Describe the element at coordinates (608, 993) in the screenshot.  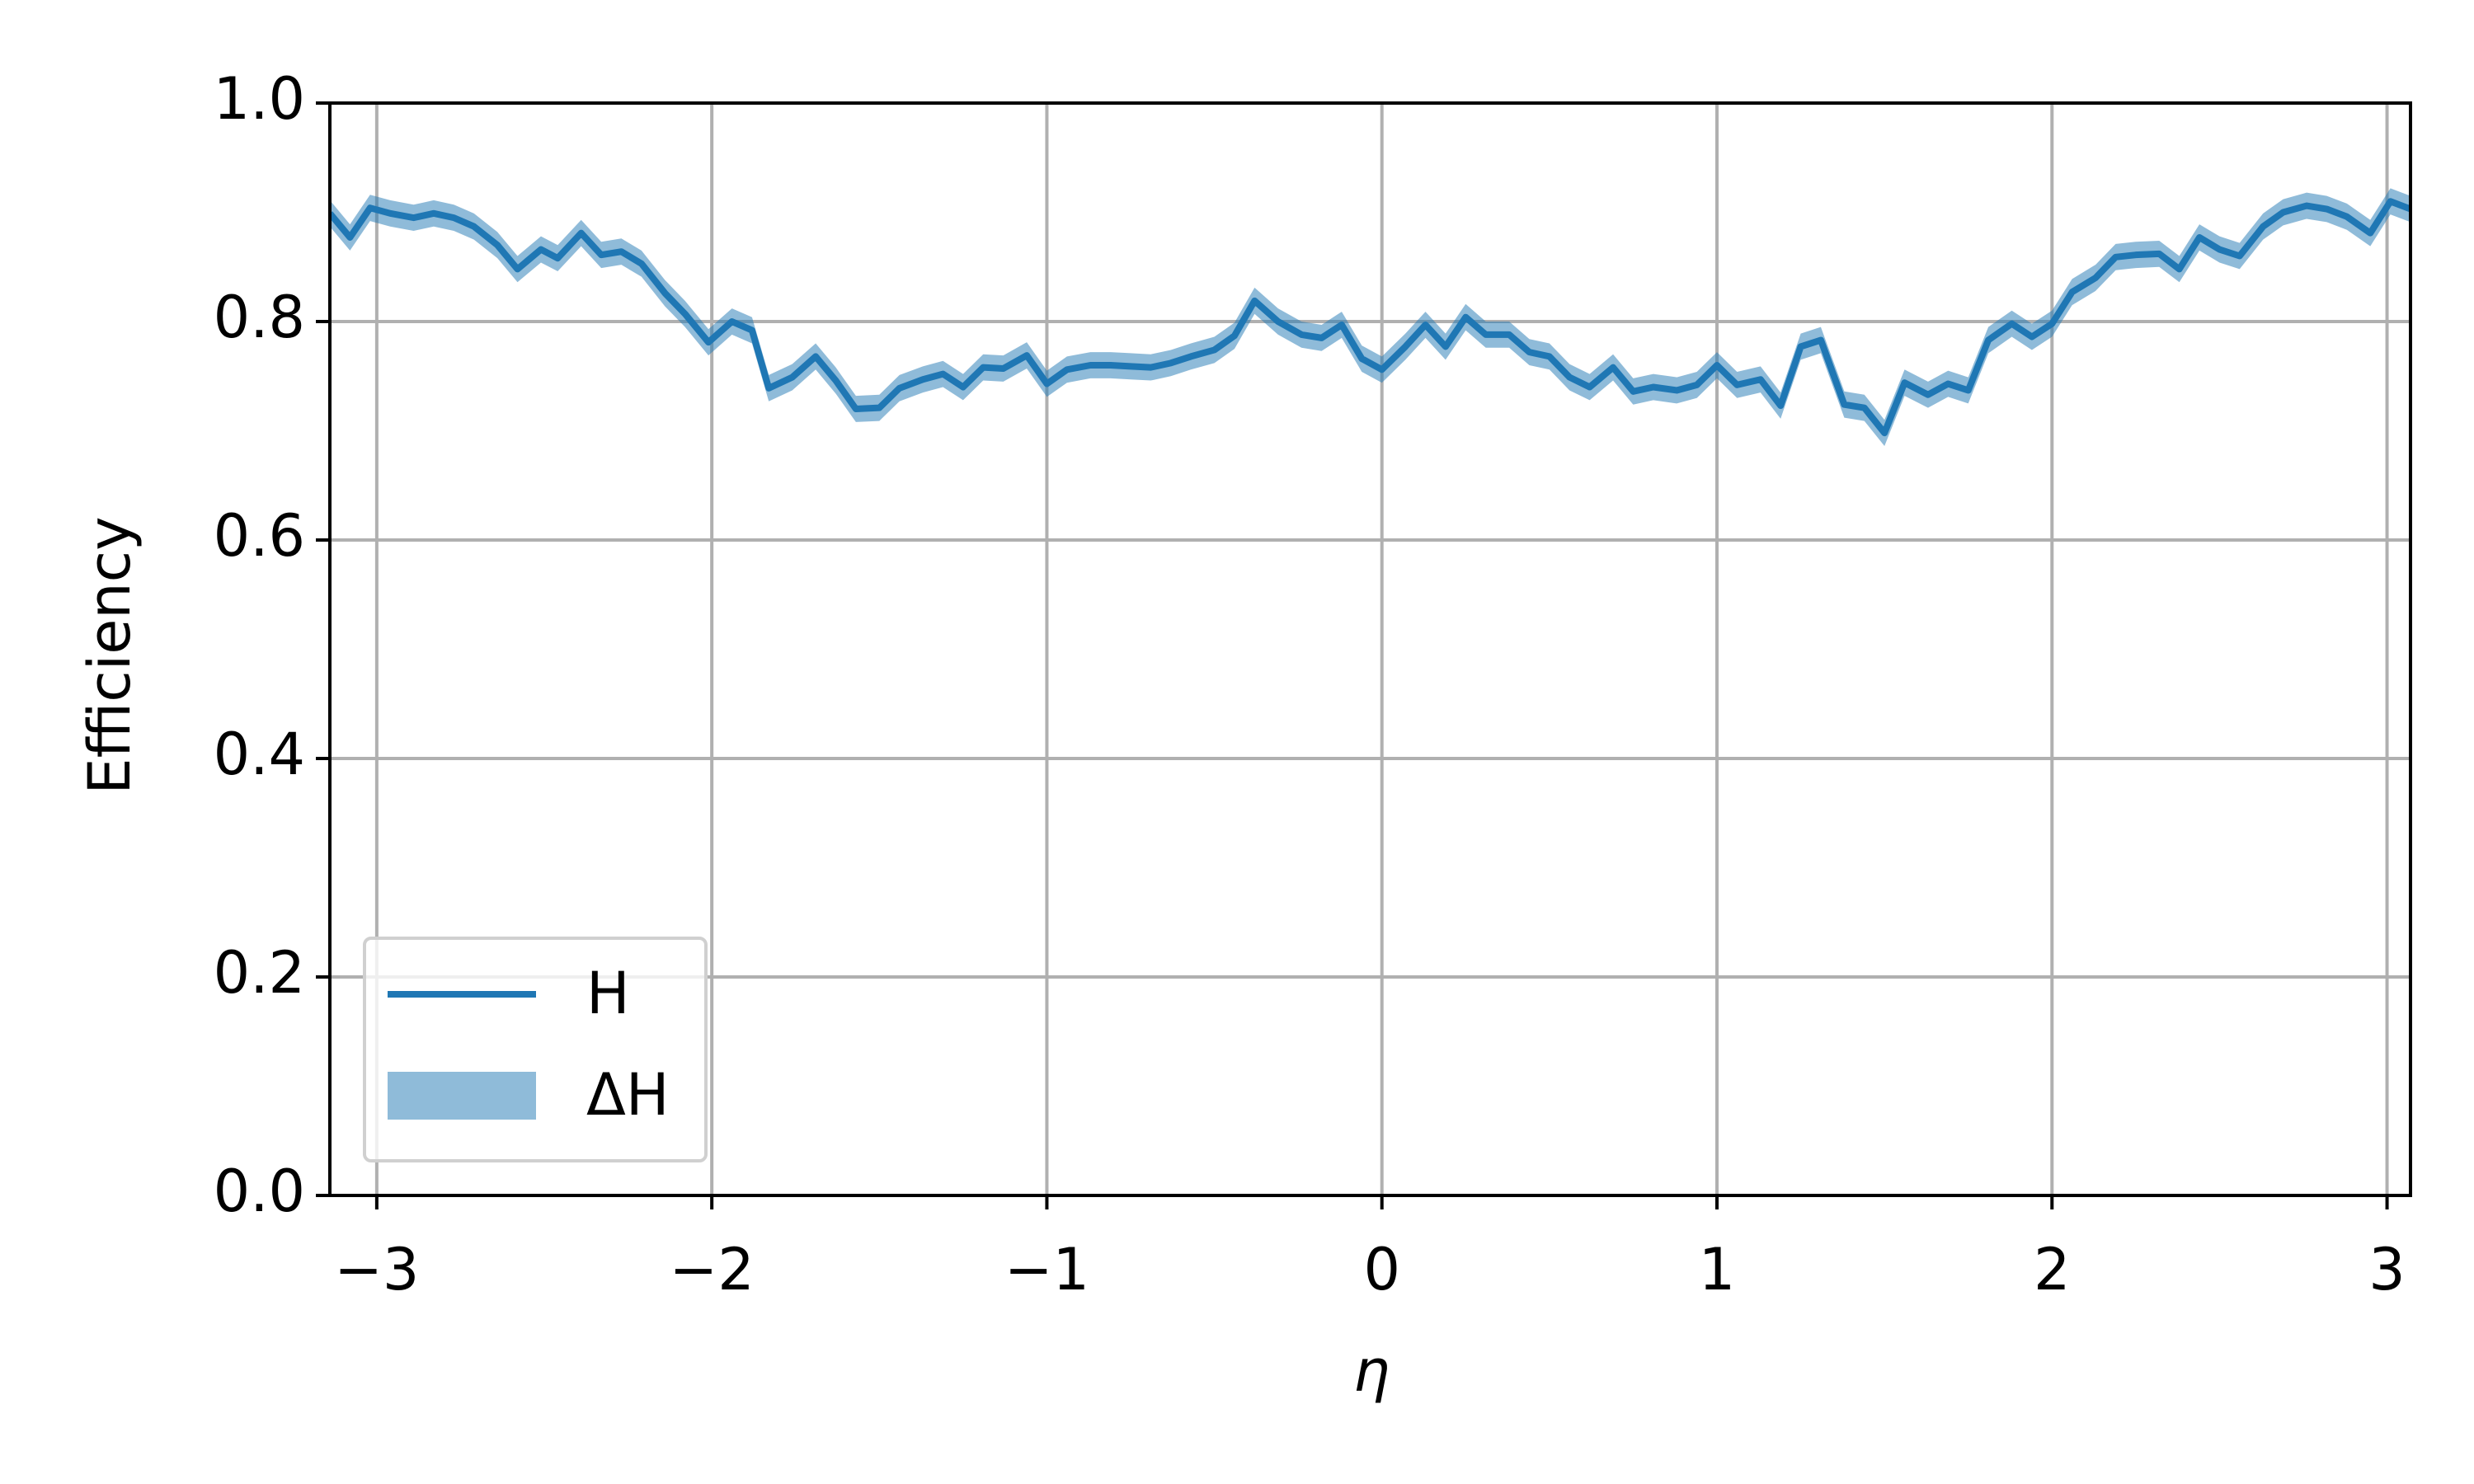
I see `legend-label: H` at that location.